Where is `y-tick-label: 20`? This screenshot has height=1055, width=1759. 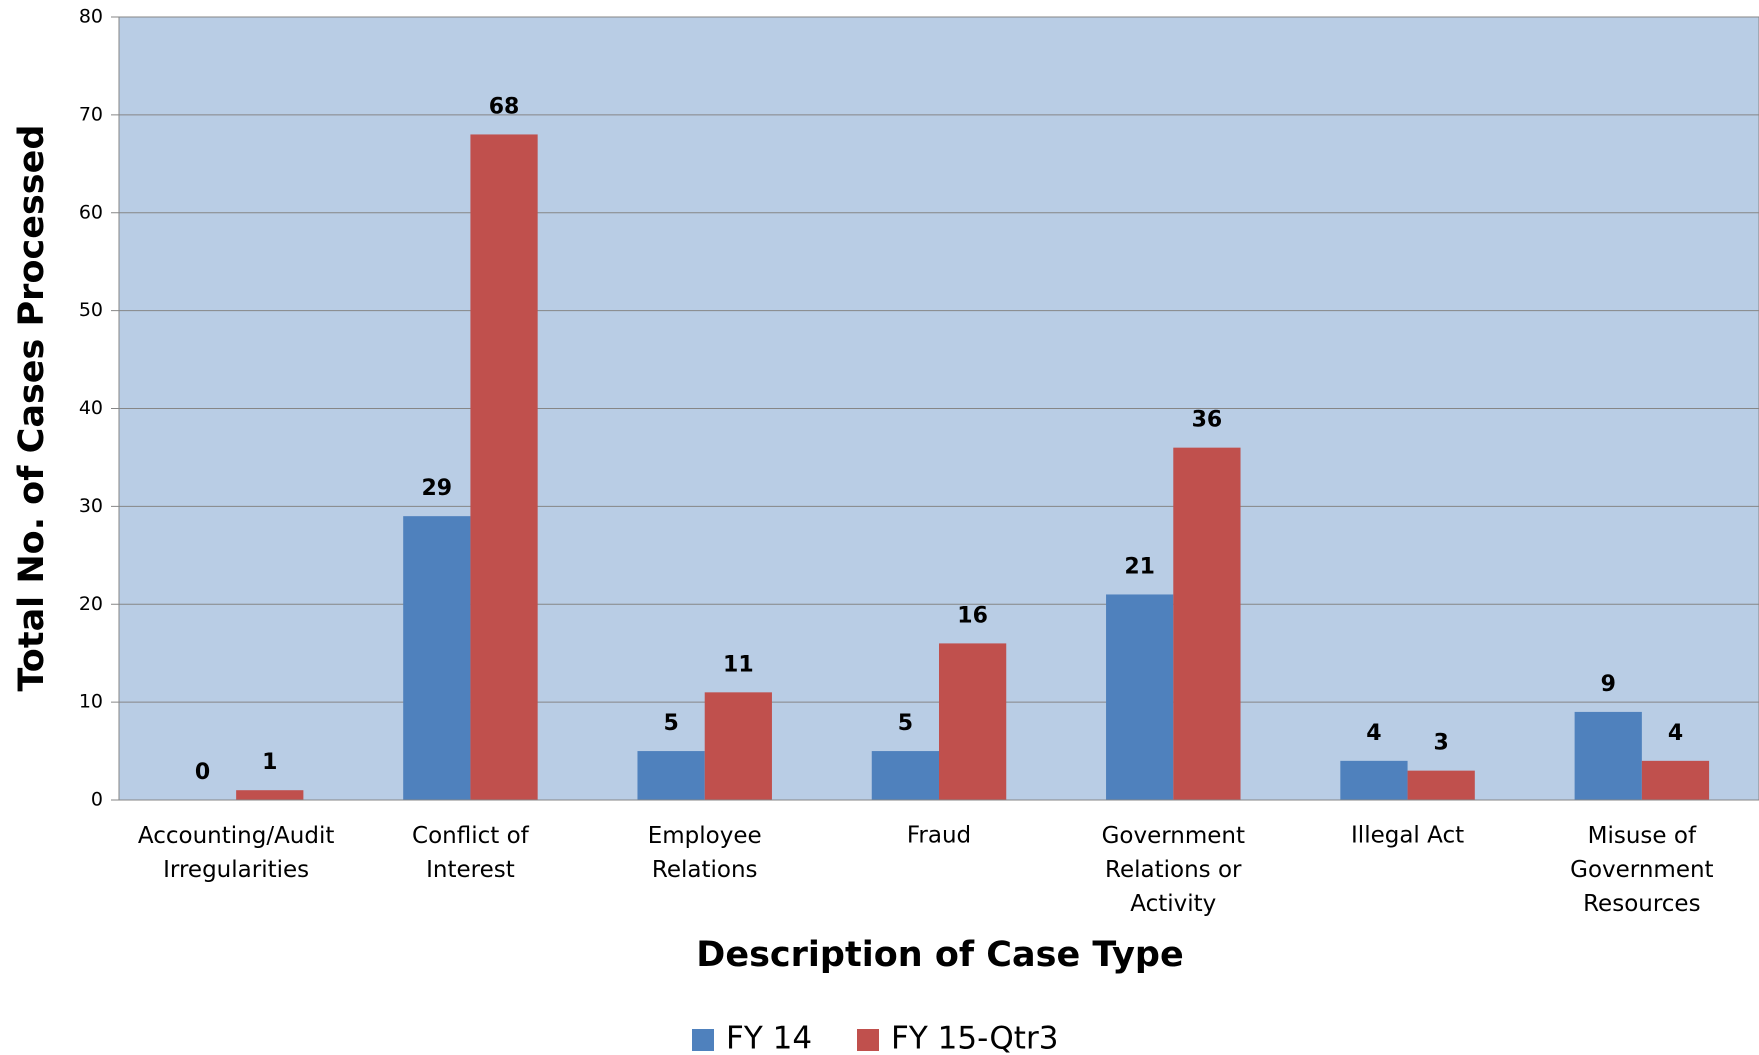 y-tick-label: 20 is located at coordinates (91, 604).